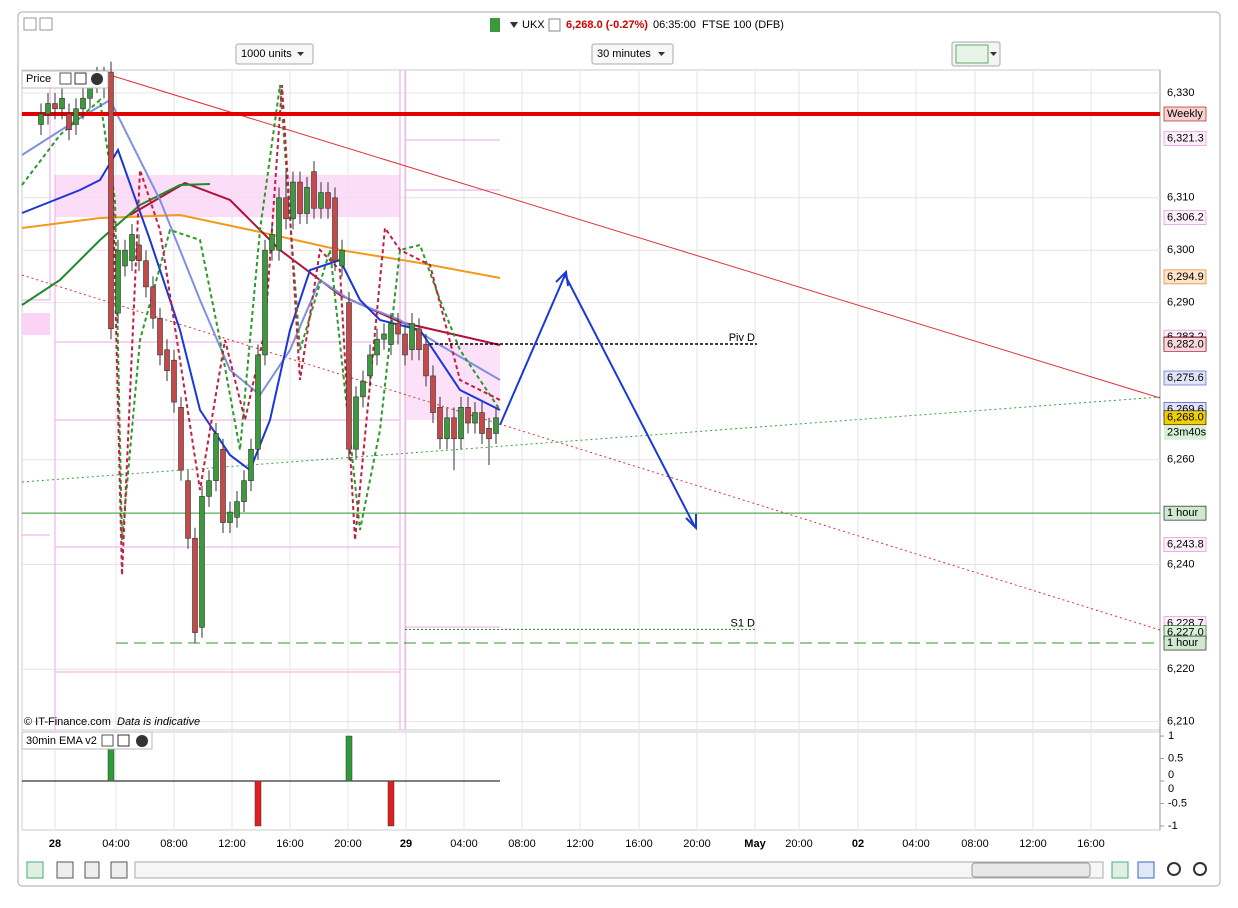 The image size is (1238, 908). What do you see at coordinates (349, 758) in the screenshot?
I see `signal-bar` at bounding box center [349, 758].